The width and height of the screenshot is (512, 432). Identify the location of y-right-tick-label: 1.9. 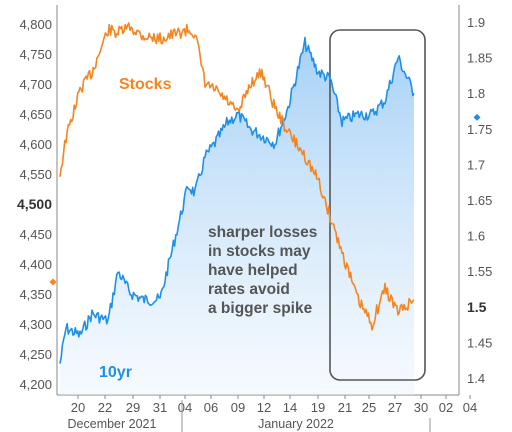
(476, 22).